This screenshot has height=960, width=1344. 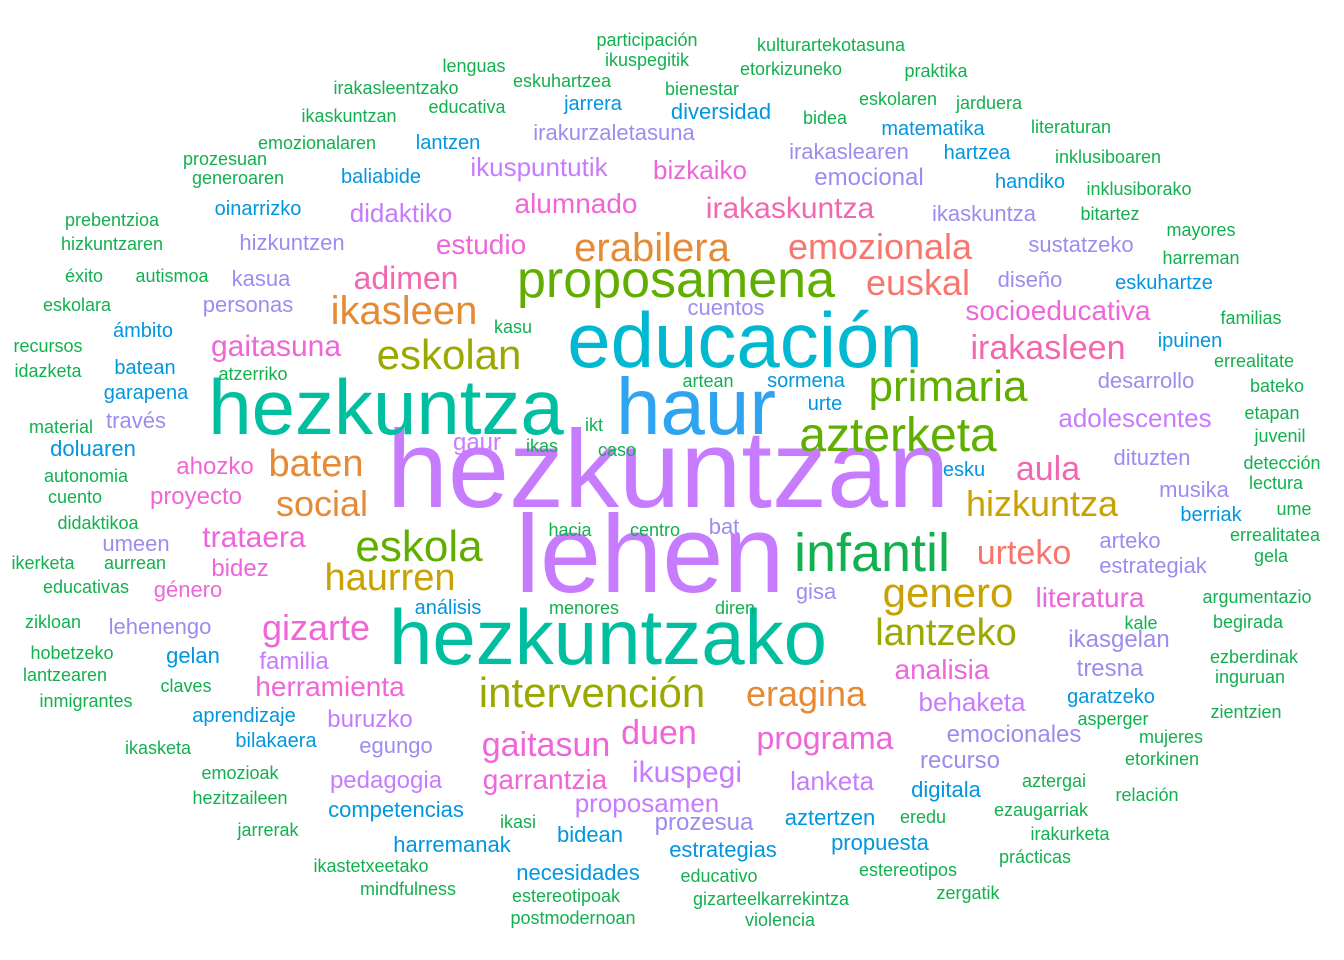 What do you see at coordinates (647, 60) in the screenshot?
I see `word-ikuspegitik: ikuspegitik` at bounding box center [647, 60].